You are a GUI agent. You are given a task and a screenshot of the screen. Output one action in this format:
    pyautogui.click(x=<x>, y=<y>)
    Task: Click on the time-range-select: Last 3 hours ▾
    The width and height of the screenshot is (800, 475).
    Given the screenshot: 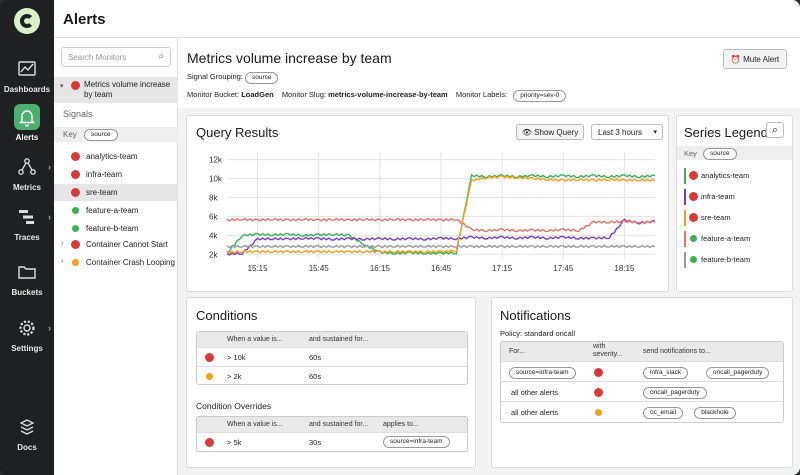 What is the action you would take?
    pyautogui.click(x=627, y=132)
    